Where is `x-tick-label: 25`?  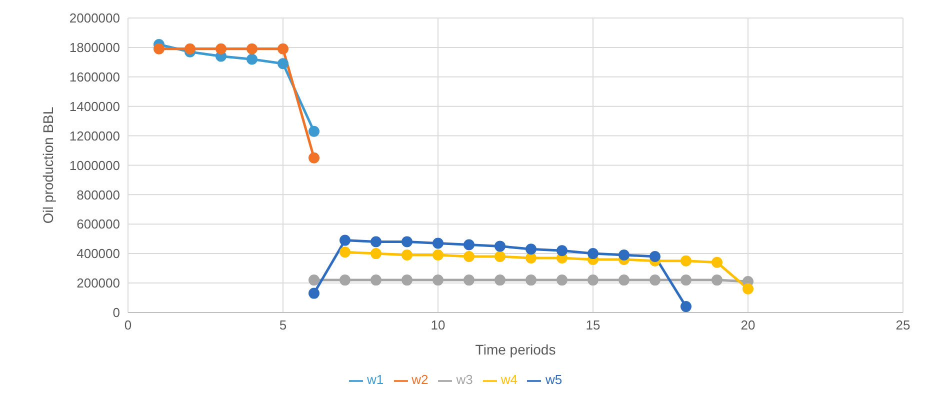
x-tick-label: 25 is located at coordinates (903, 325).